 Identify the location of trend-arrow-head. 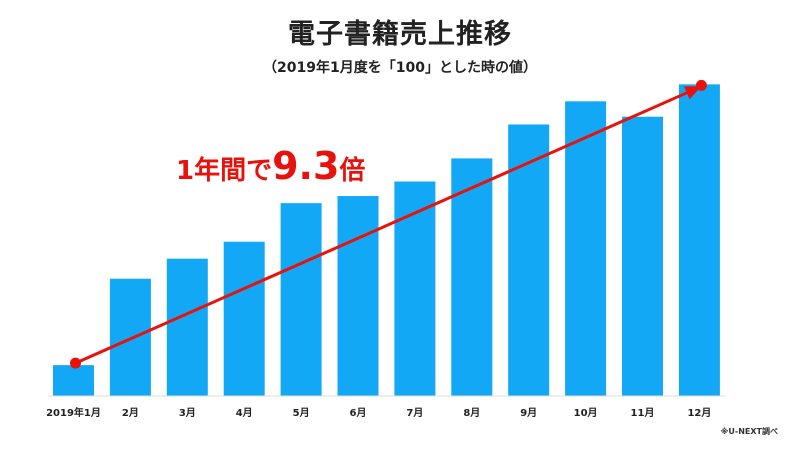
(692, 93).